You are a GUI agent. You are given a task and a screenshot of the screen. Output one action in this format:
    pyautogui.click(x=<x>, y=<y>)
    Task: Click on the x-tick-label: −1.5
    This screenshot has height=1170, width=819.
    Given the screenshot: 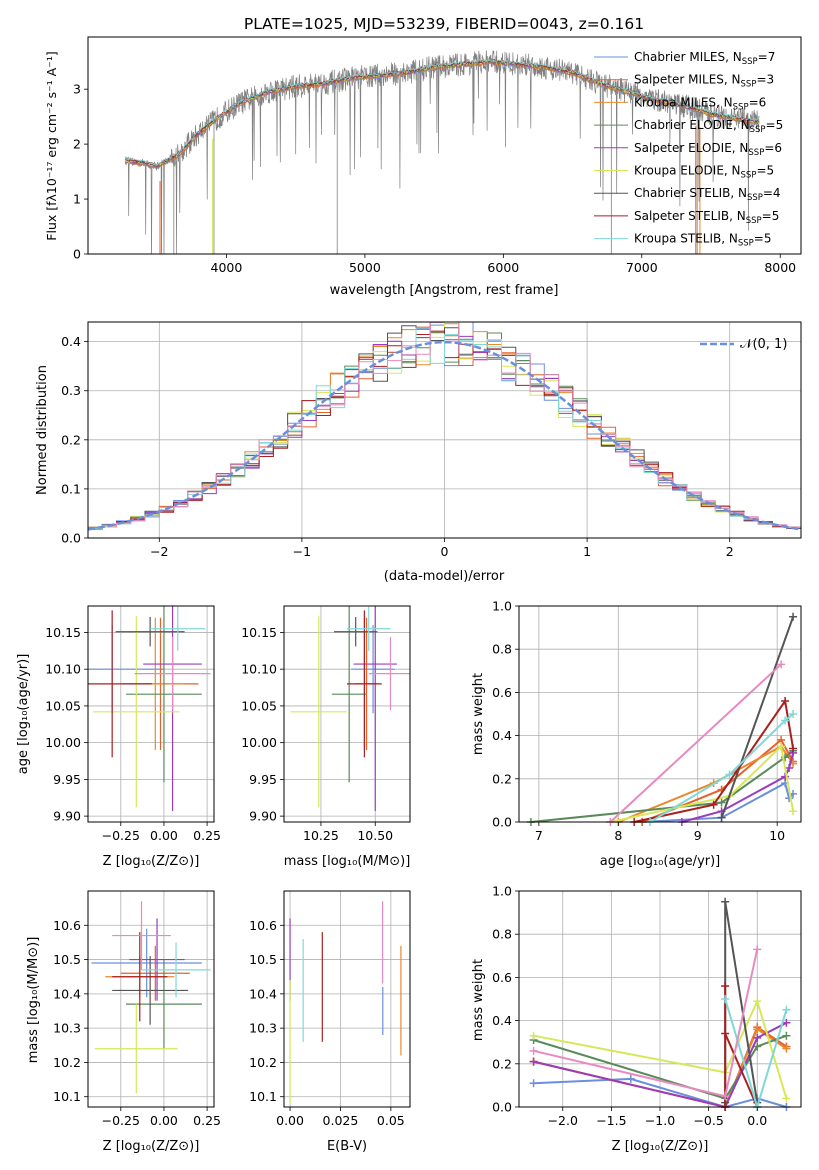 What is the action you would take?
    pyautogui.click(x=611, y=1120)
    